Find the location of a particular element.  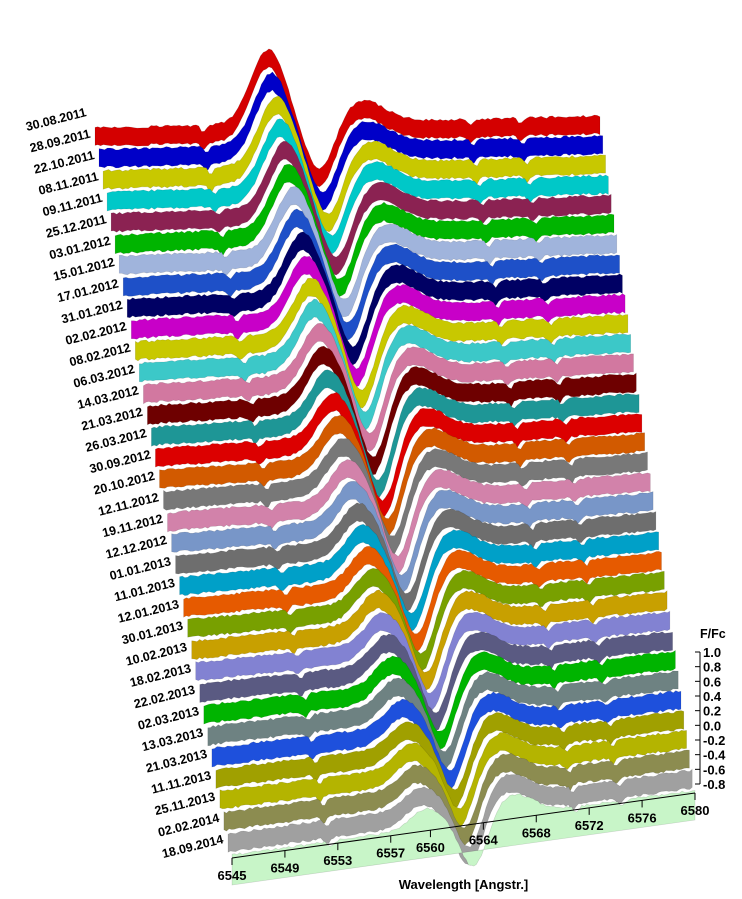

spectrum-09.11.2011 is located at coordinates (361, 208).